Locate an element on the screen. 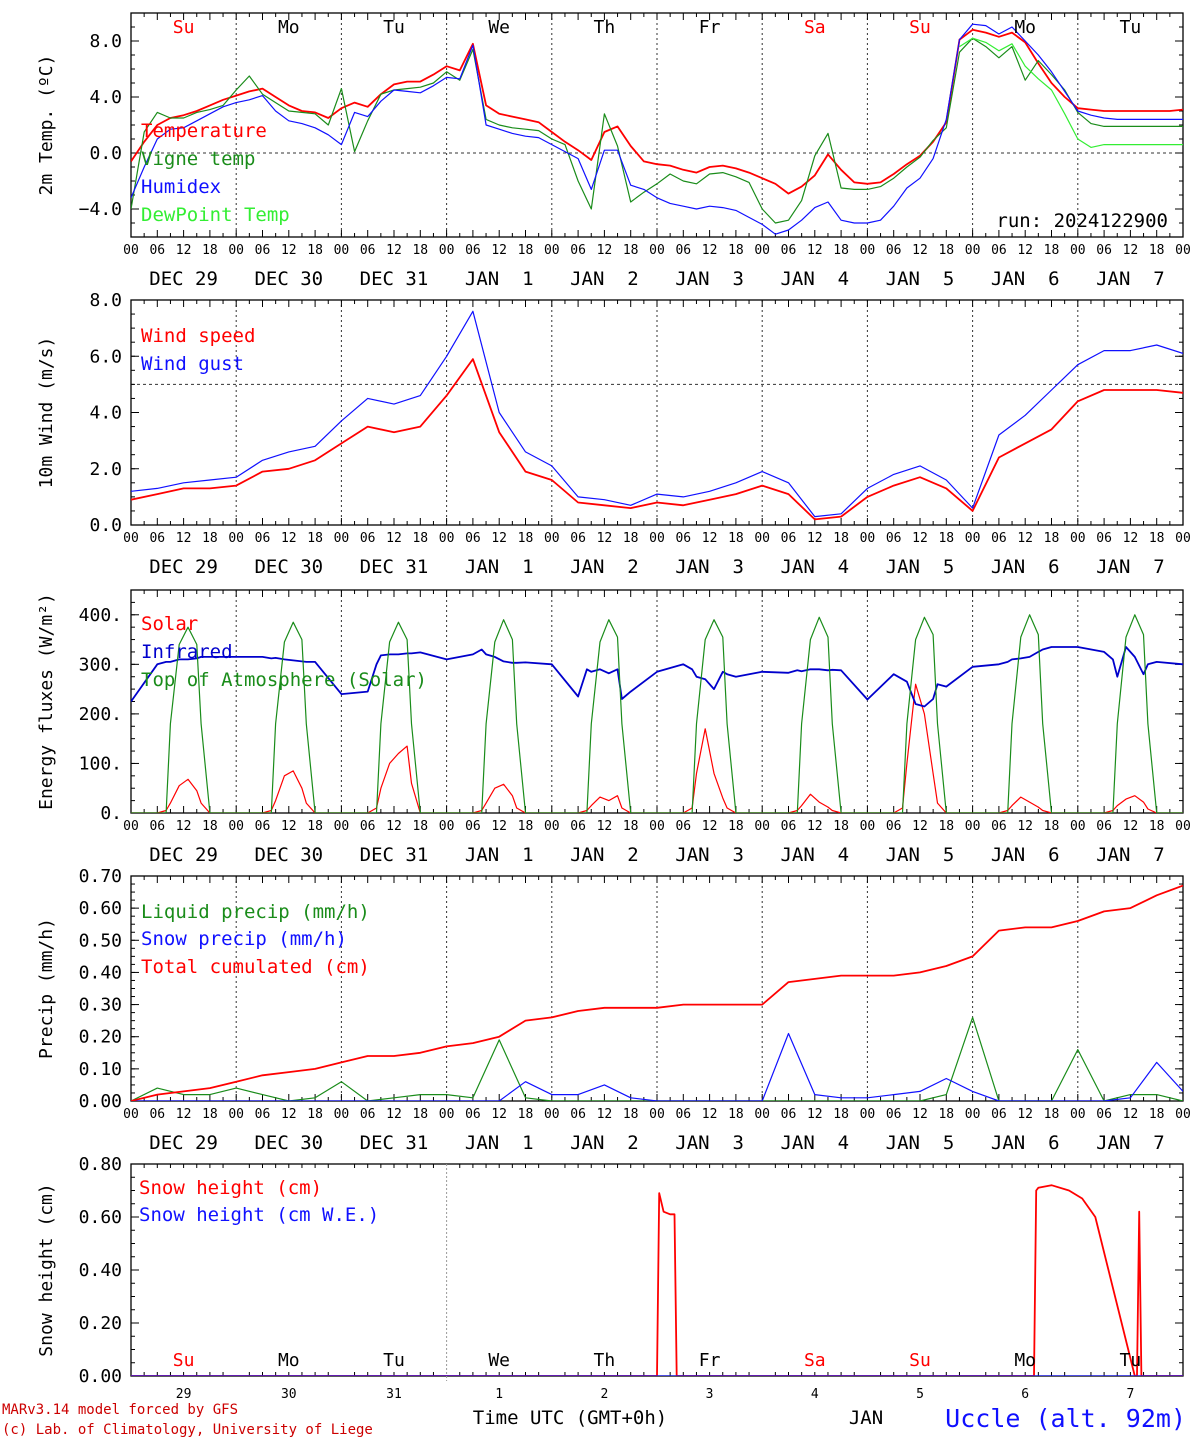  legend-entry: Top of Atmosphere (Solar) is located at coordinates (284, 680).